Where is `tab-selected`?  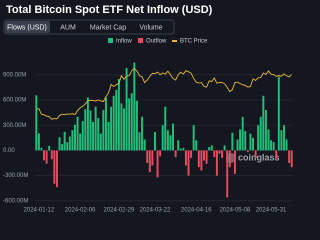 tab-selected is located at coordinates (27, 27).